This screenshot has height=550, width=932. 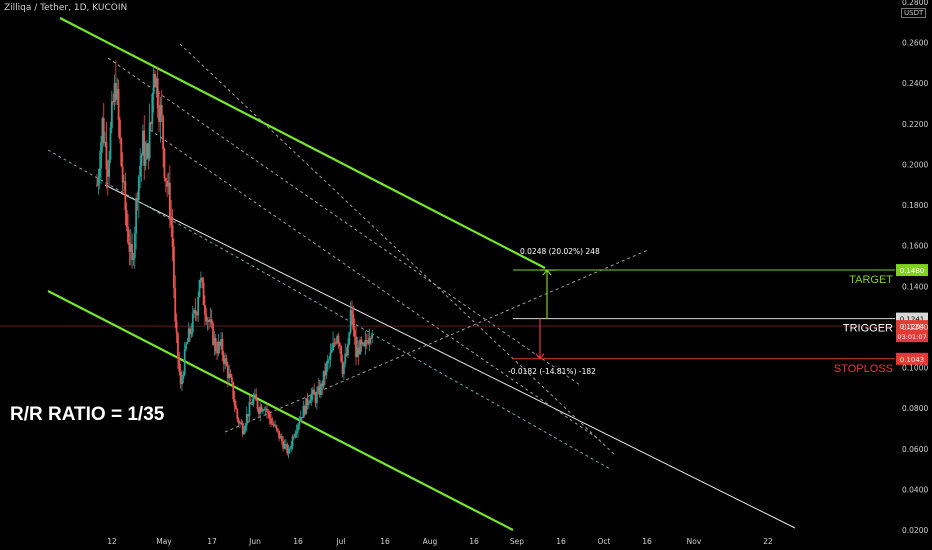 What do you see at coordinates (914, 13) in the screenshot?
I see `currency-badge: USDT` at bounding box center [914, 13].